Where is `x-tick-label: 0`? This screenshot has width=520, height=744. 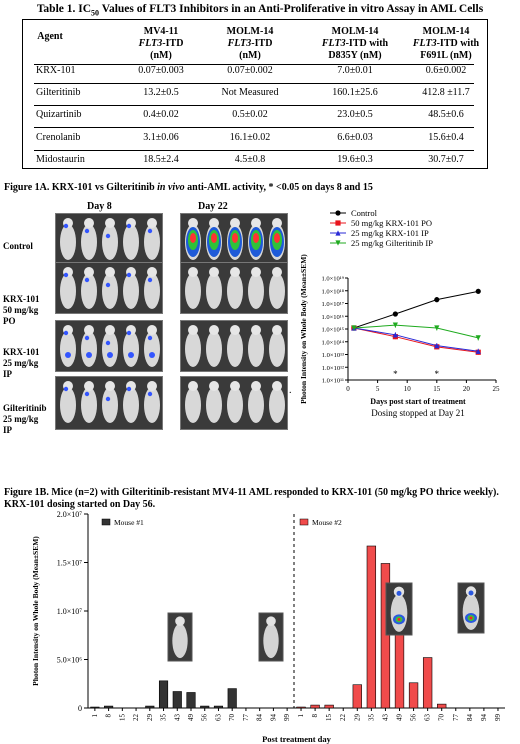
x-tick-label: 0 is located at coordinates (348, 389).